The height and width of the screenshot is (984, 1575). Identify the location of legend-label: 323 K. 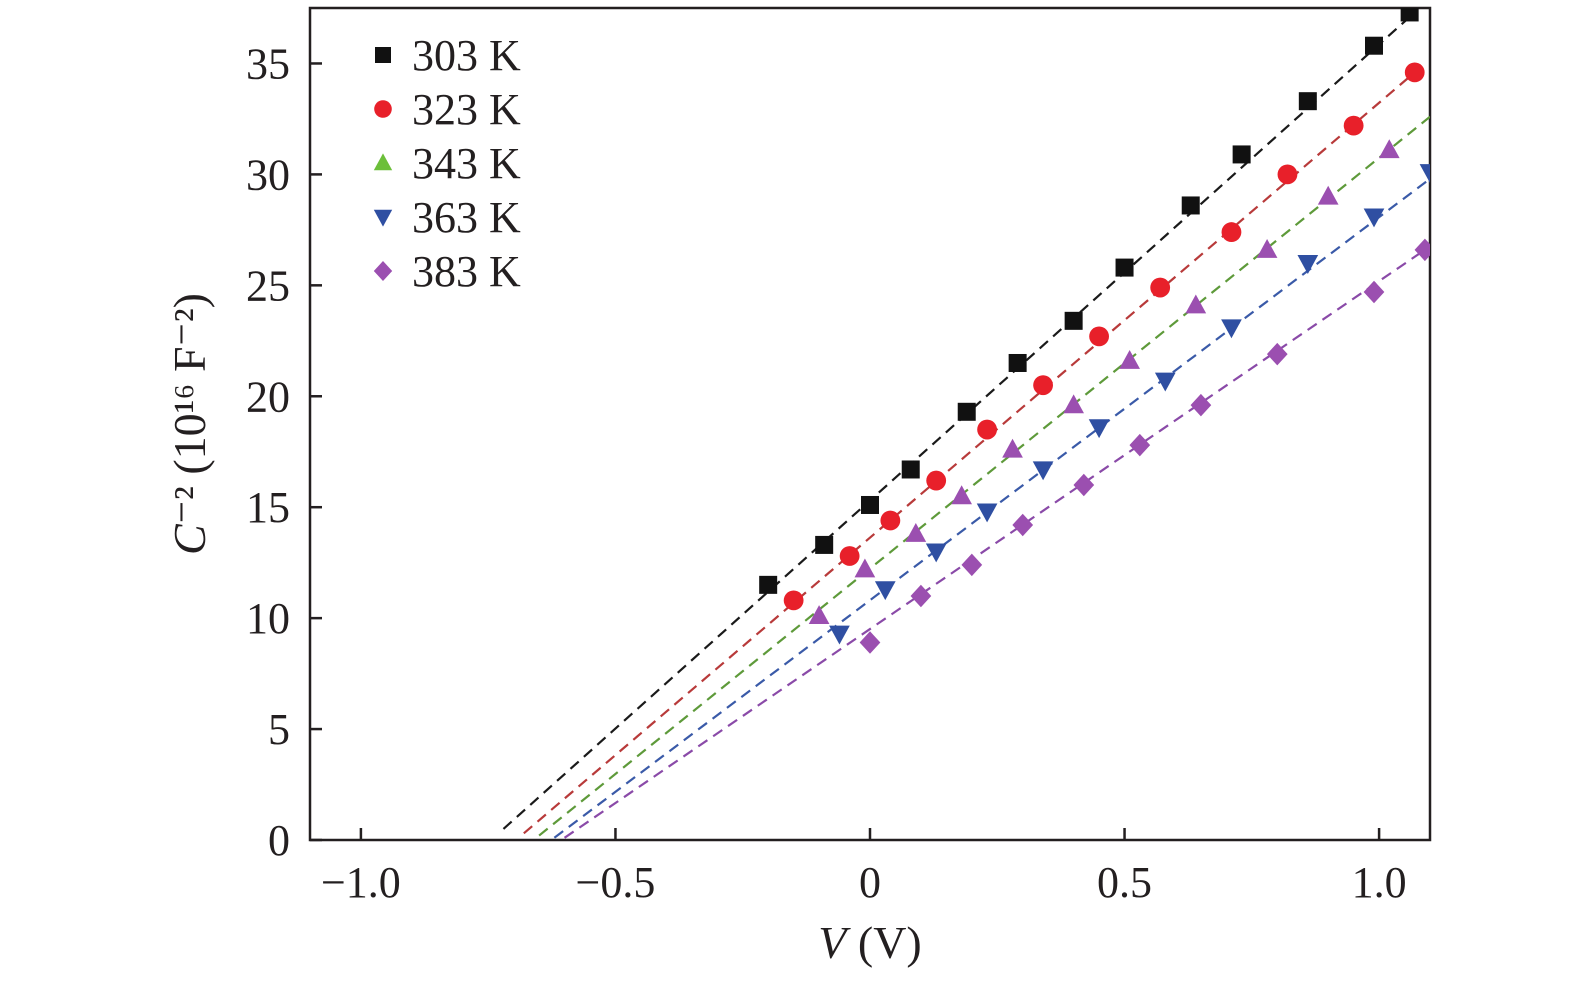
(466, 109).